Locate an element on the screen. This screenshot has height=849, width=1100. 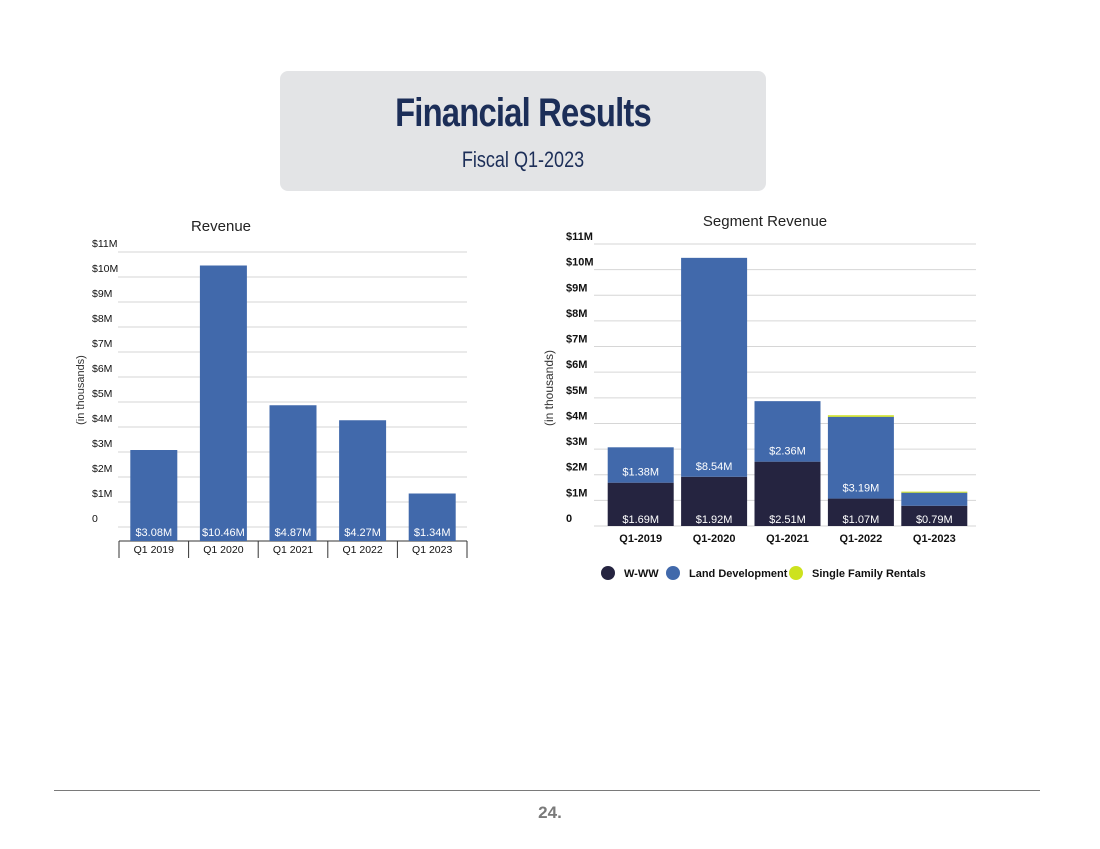
segment-y-tick-label: 0 is located at coordinates (569, 519).